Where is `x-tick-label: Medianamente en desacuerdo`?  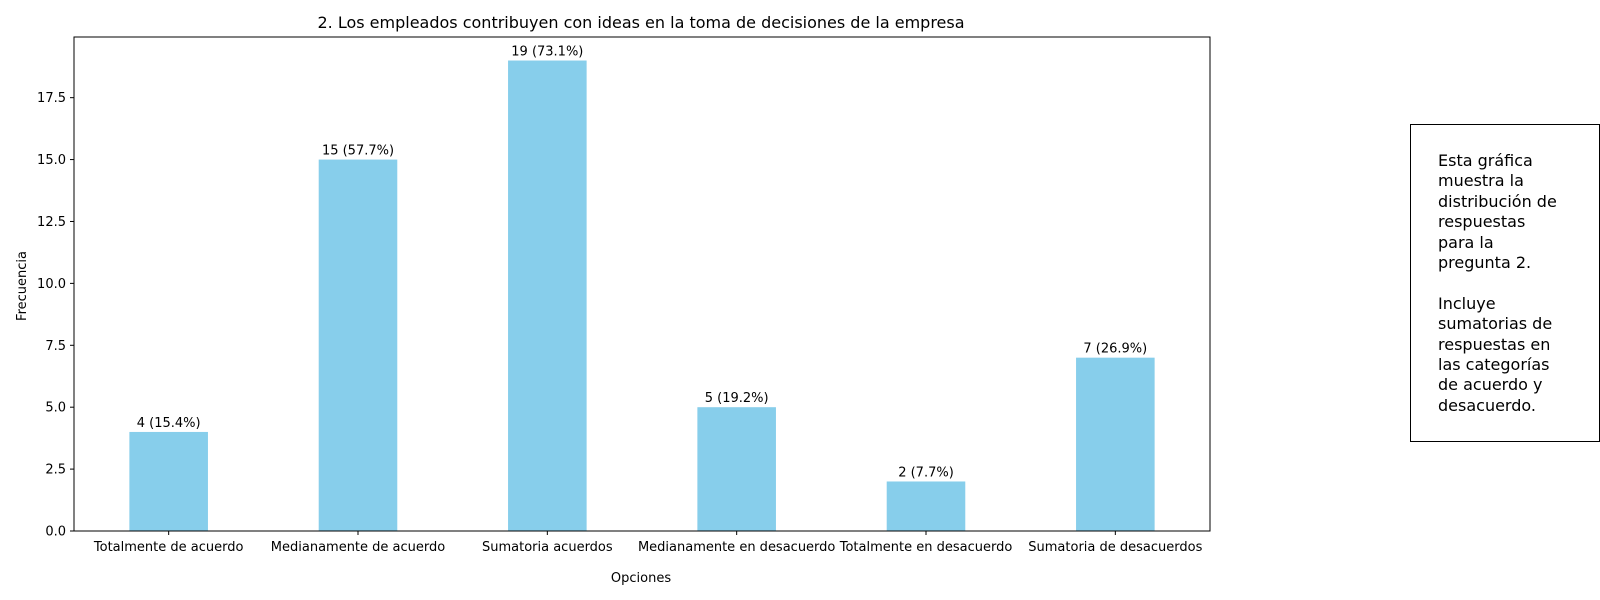
x-tick-label: Medianamente en desacuerdo is located at coordinates (736, 547).